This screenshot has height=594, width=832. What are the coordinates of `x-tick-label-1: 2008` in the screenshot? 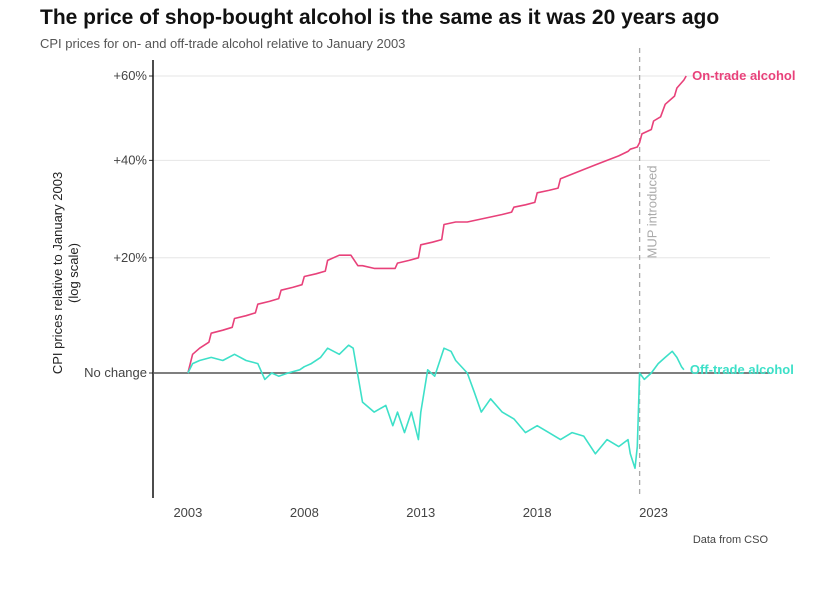 It's located at (304, 512).